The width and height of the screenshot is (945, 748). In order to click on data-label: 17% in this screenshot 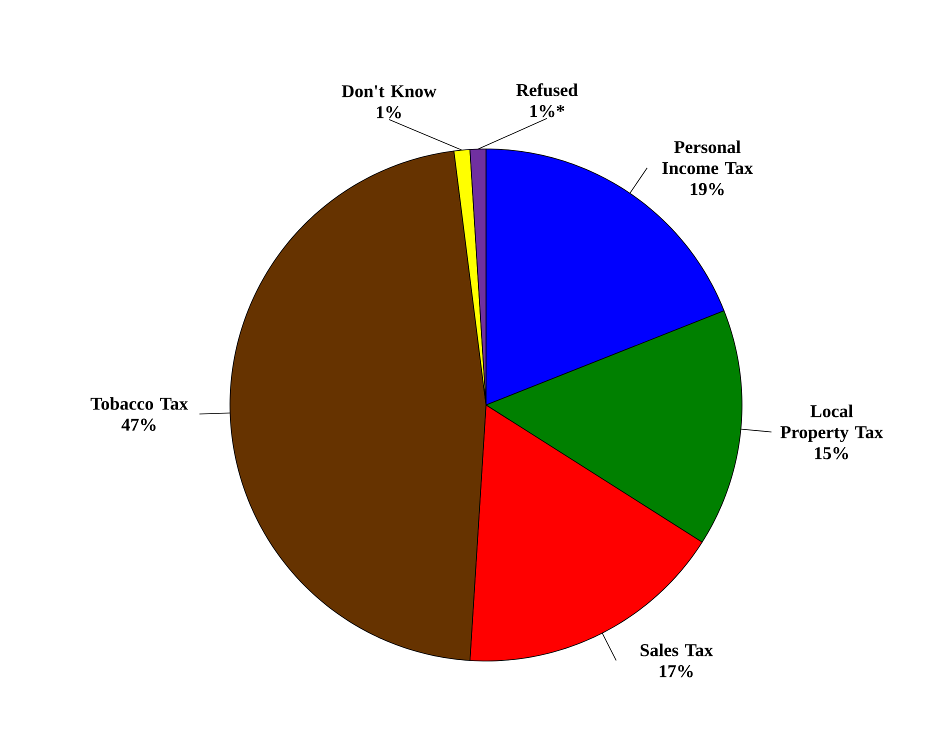, I will do `click(676, 671)`.